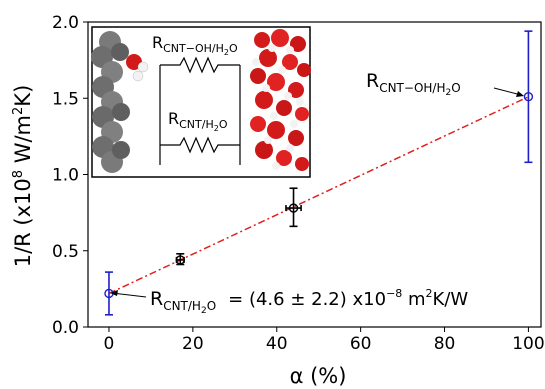  Describe the element at coordinates (65, 328) in the screenshot. I see `y-tick-label: 0.0` at that location.